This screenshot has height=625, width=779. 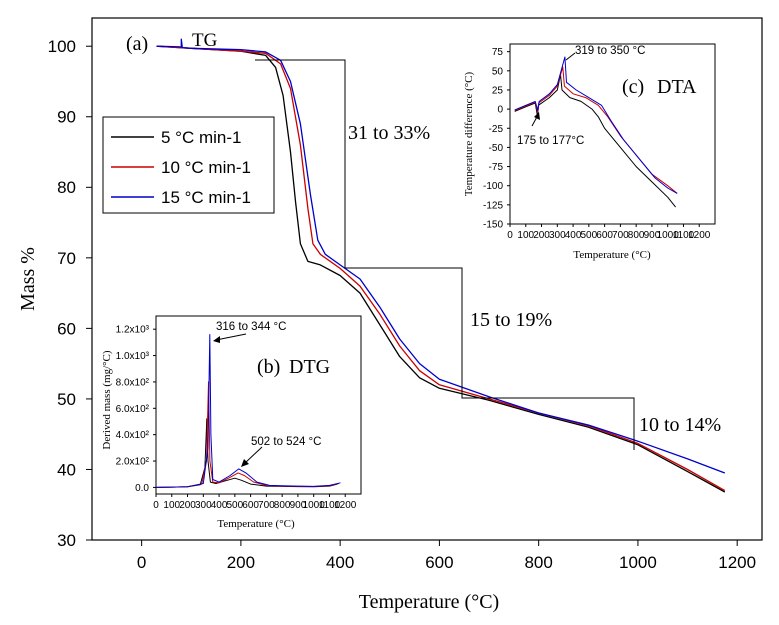 I want to click on dta-y-tick-label: -100, so click(x=493, y=186).